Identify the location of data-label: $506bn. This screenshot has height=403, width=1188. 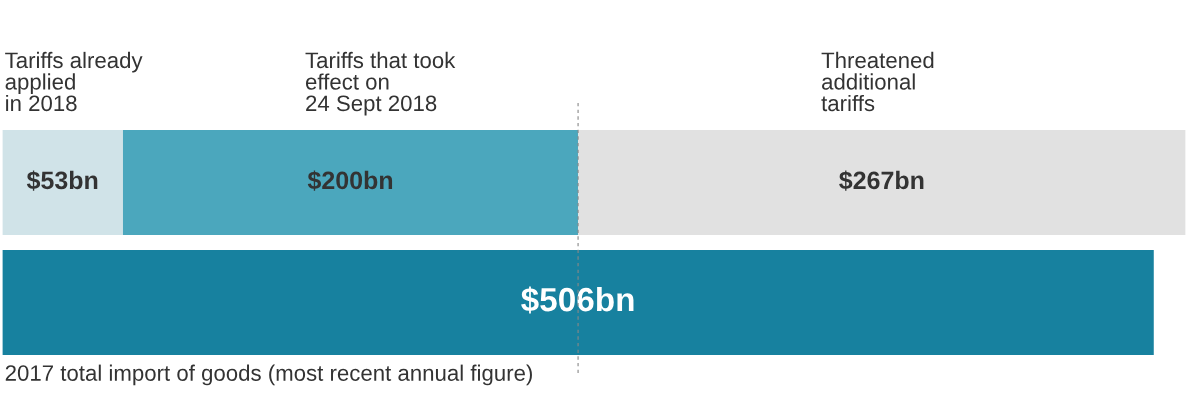
(577, 300).